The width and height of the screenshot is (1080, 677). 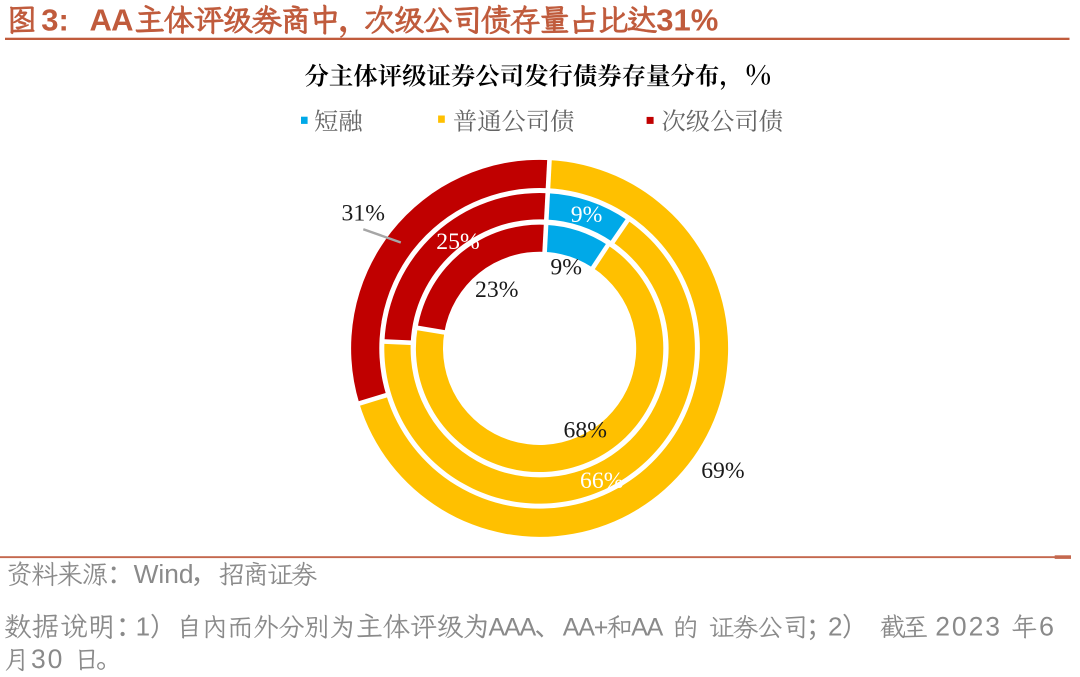 What do you see at coordinates (47, 659) in the screenshot?
I see `svg-text: 30` at bounding box center [47, 659].